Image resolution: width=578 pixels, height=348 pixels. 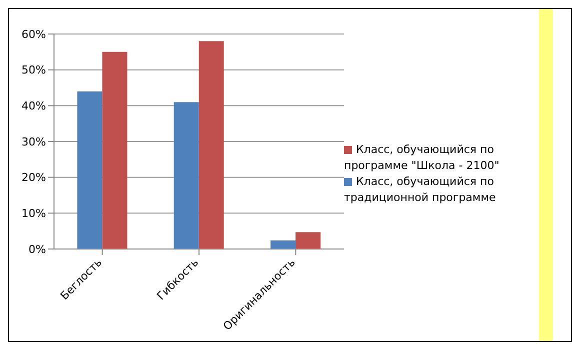 What do you see at coordinates (34, 141) in the screenshot?
I see `y-tick-label: 30%` at bounding box center [34, 141].